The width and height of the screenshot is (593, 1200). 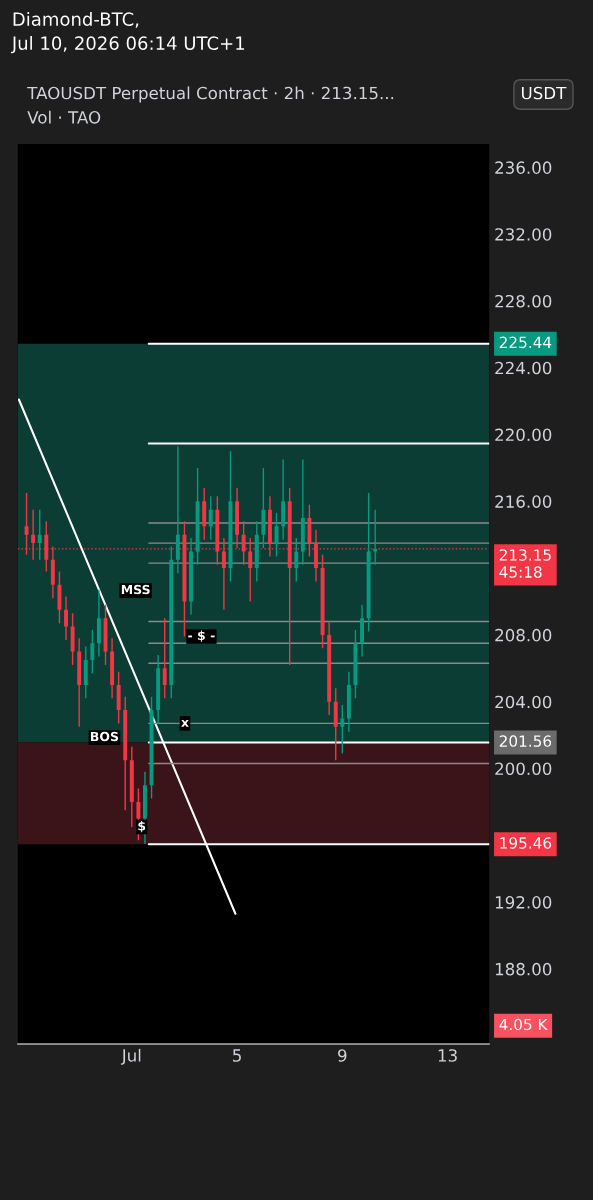 I want to click on annotation: - $ -, so click(x=201, y=636).